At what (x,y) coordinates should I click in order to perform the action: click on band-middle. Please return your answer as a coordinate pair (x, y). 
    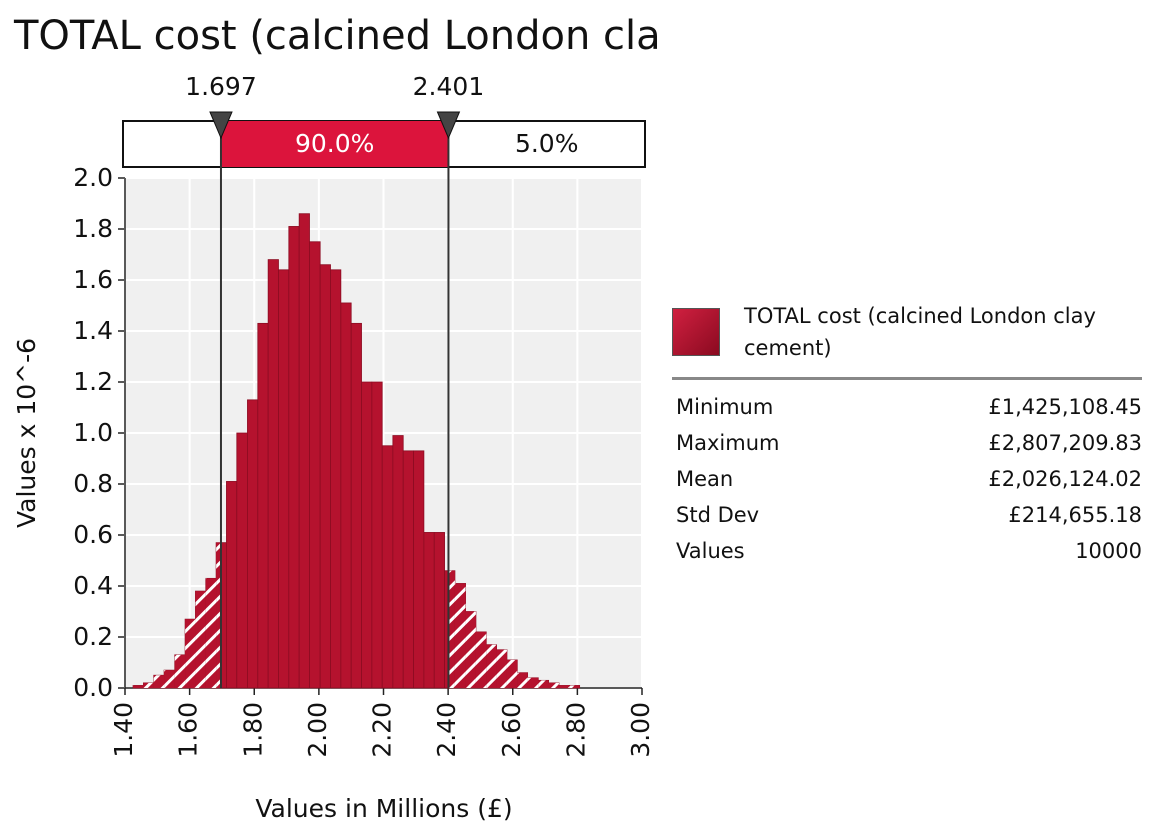
    Looking at the image, I should click on (334, 144).